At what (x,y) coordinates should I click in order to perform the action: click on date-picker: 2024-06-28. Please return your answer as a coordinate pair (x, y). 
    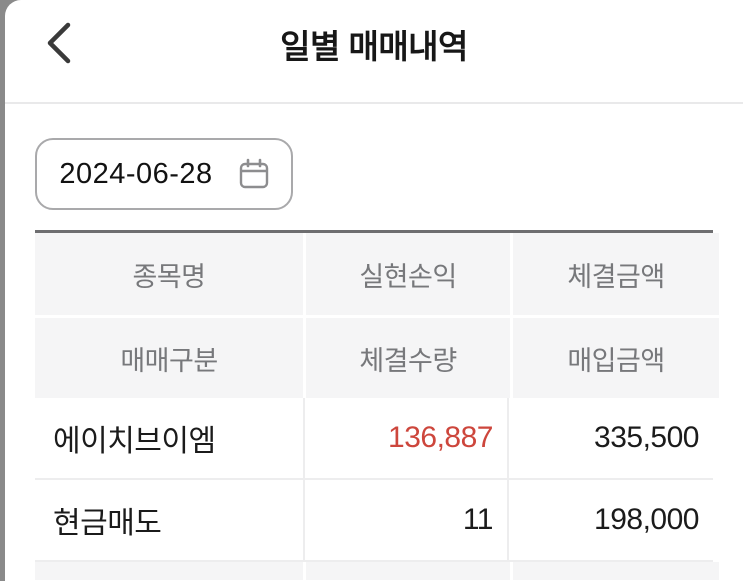
    Looking at the image, I should click on (164, 174).